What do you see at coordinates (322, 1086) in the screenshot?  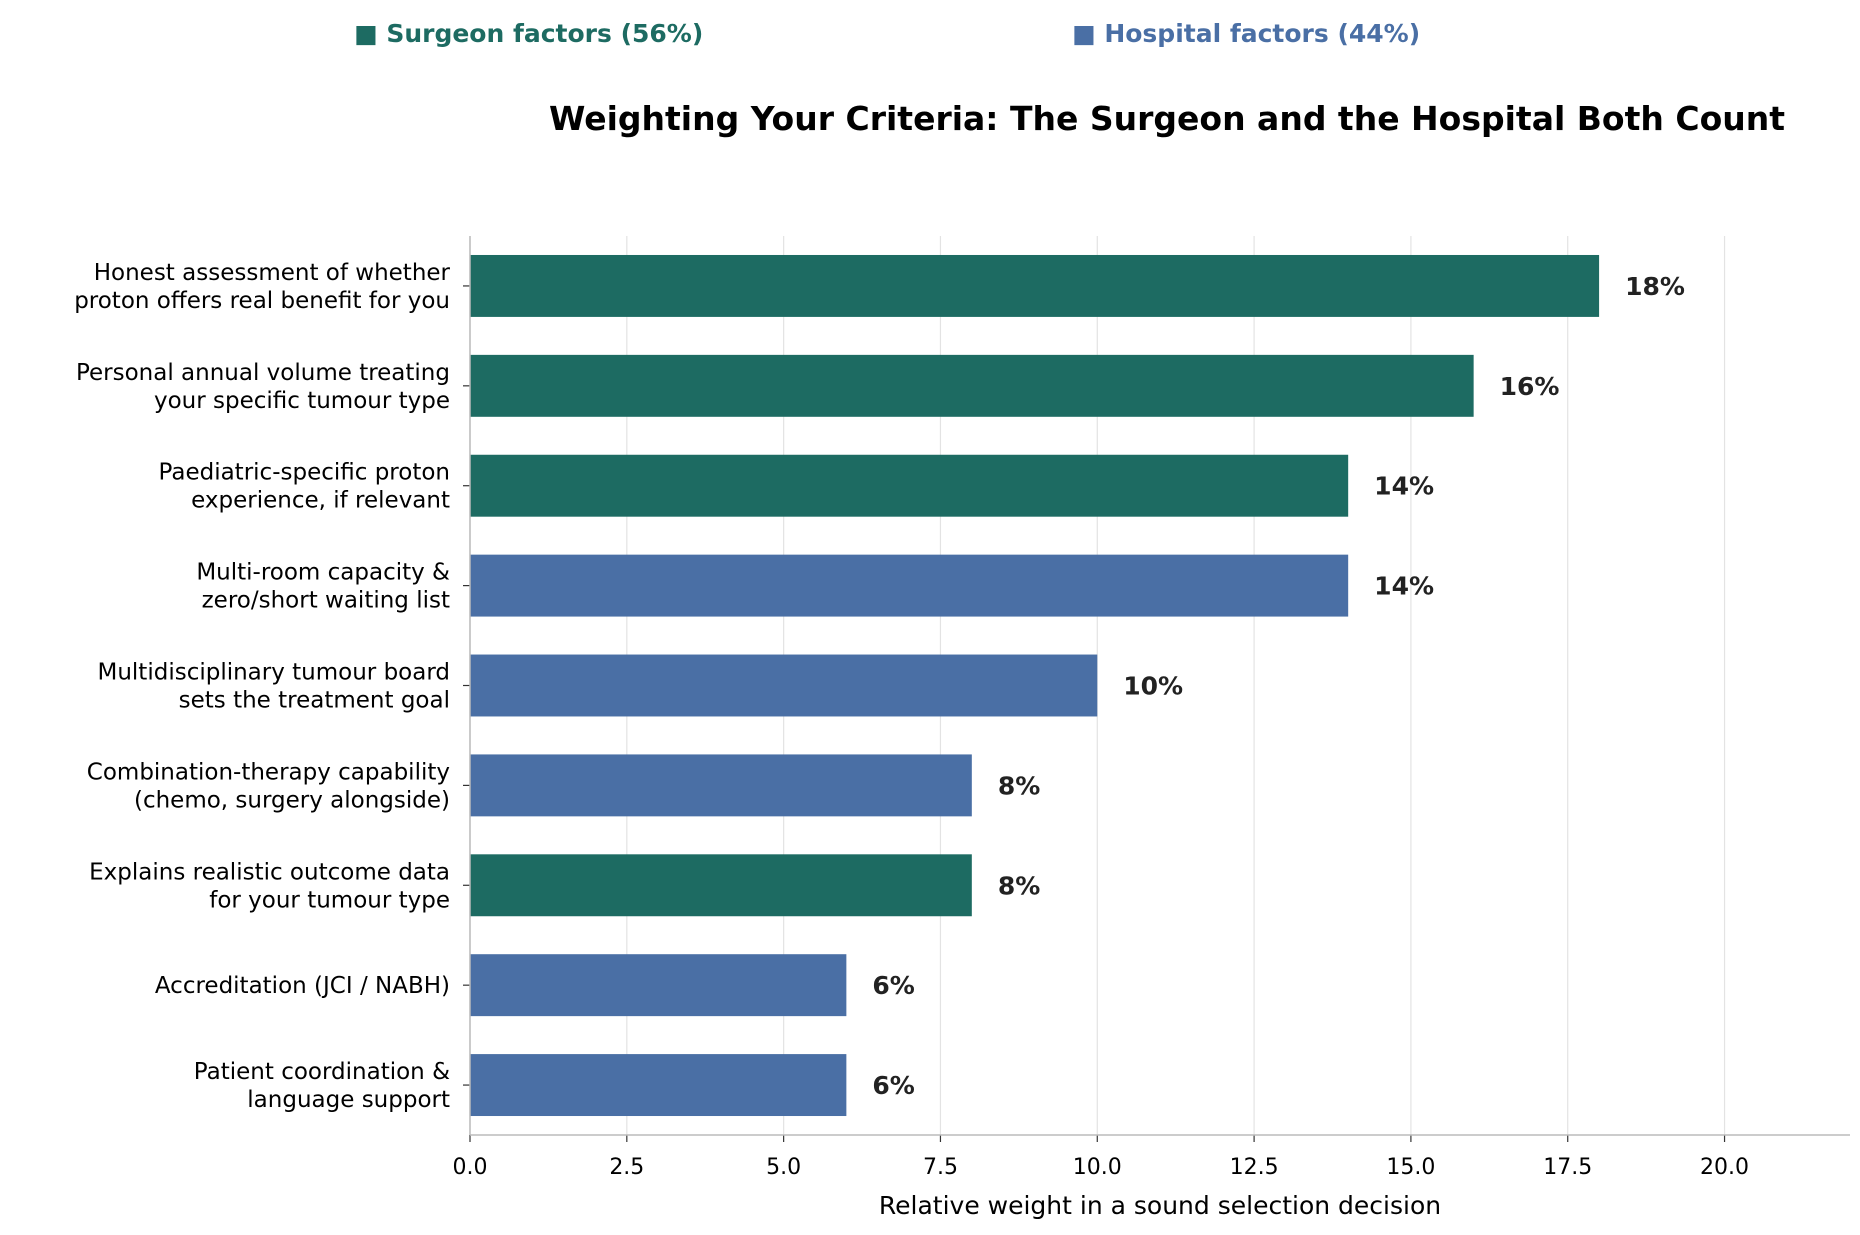 I see `category-label: Patient coordination & language support` at bounding box center [322, 1086].